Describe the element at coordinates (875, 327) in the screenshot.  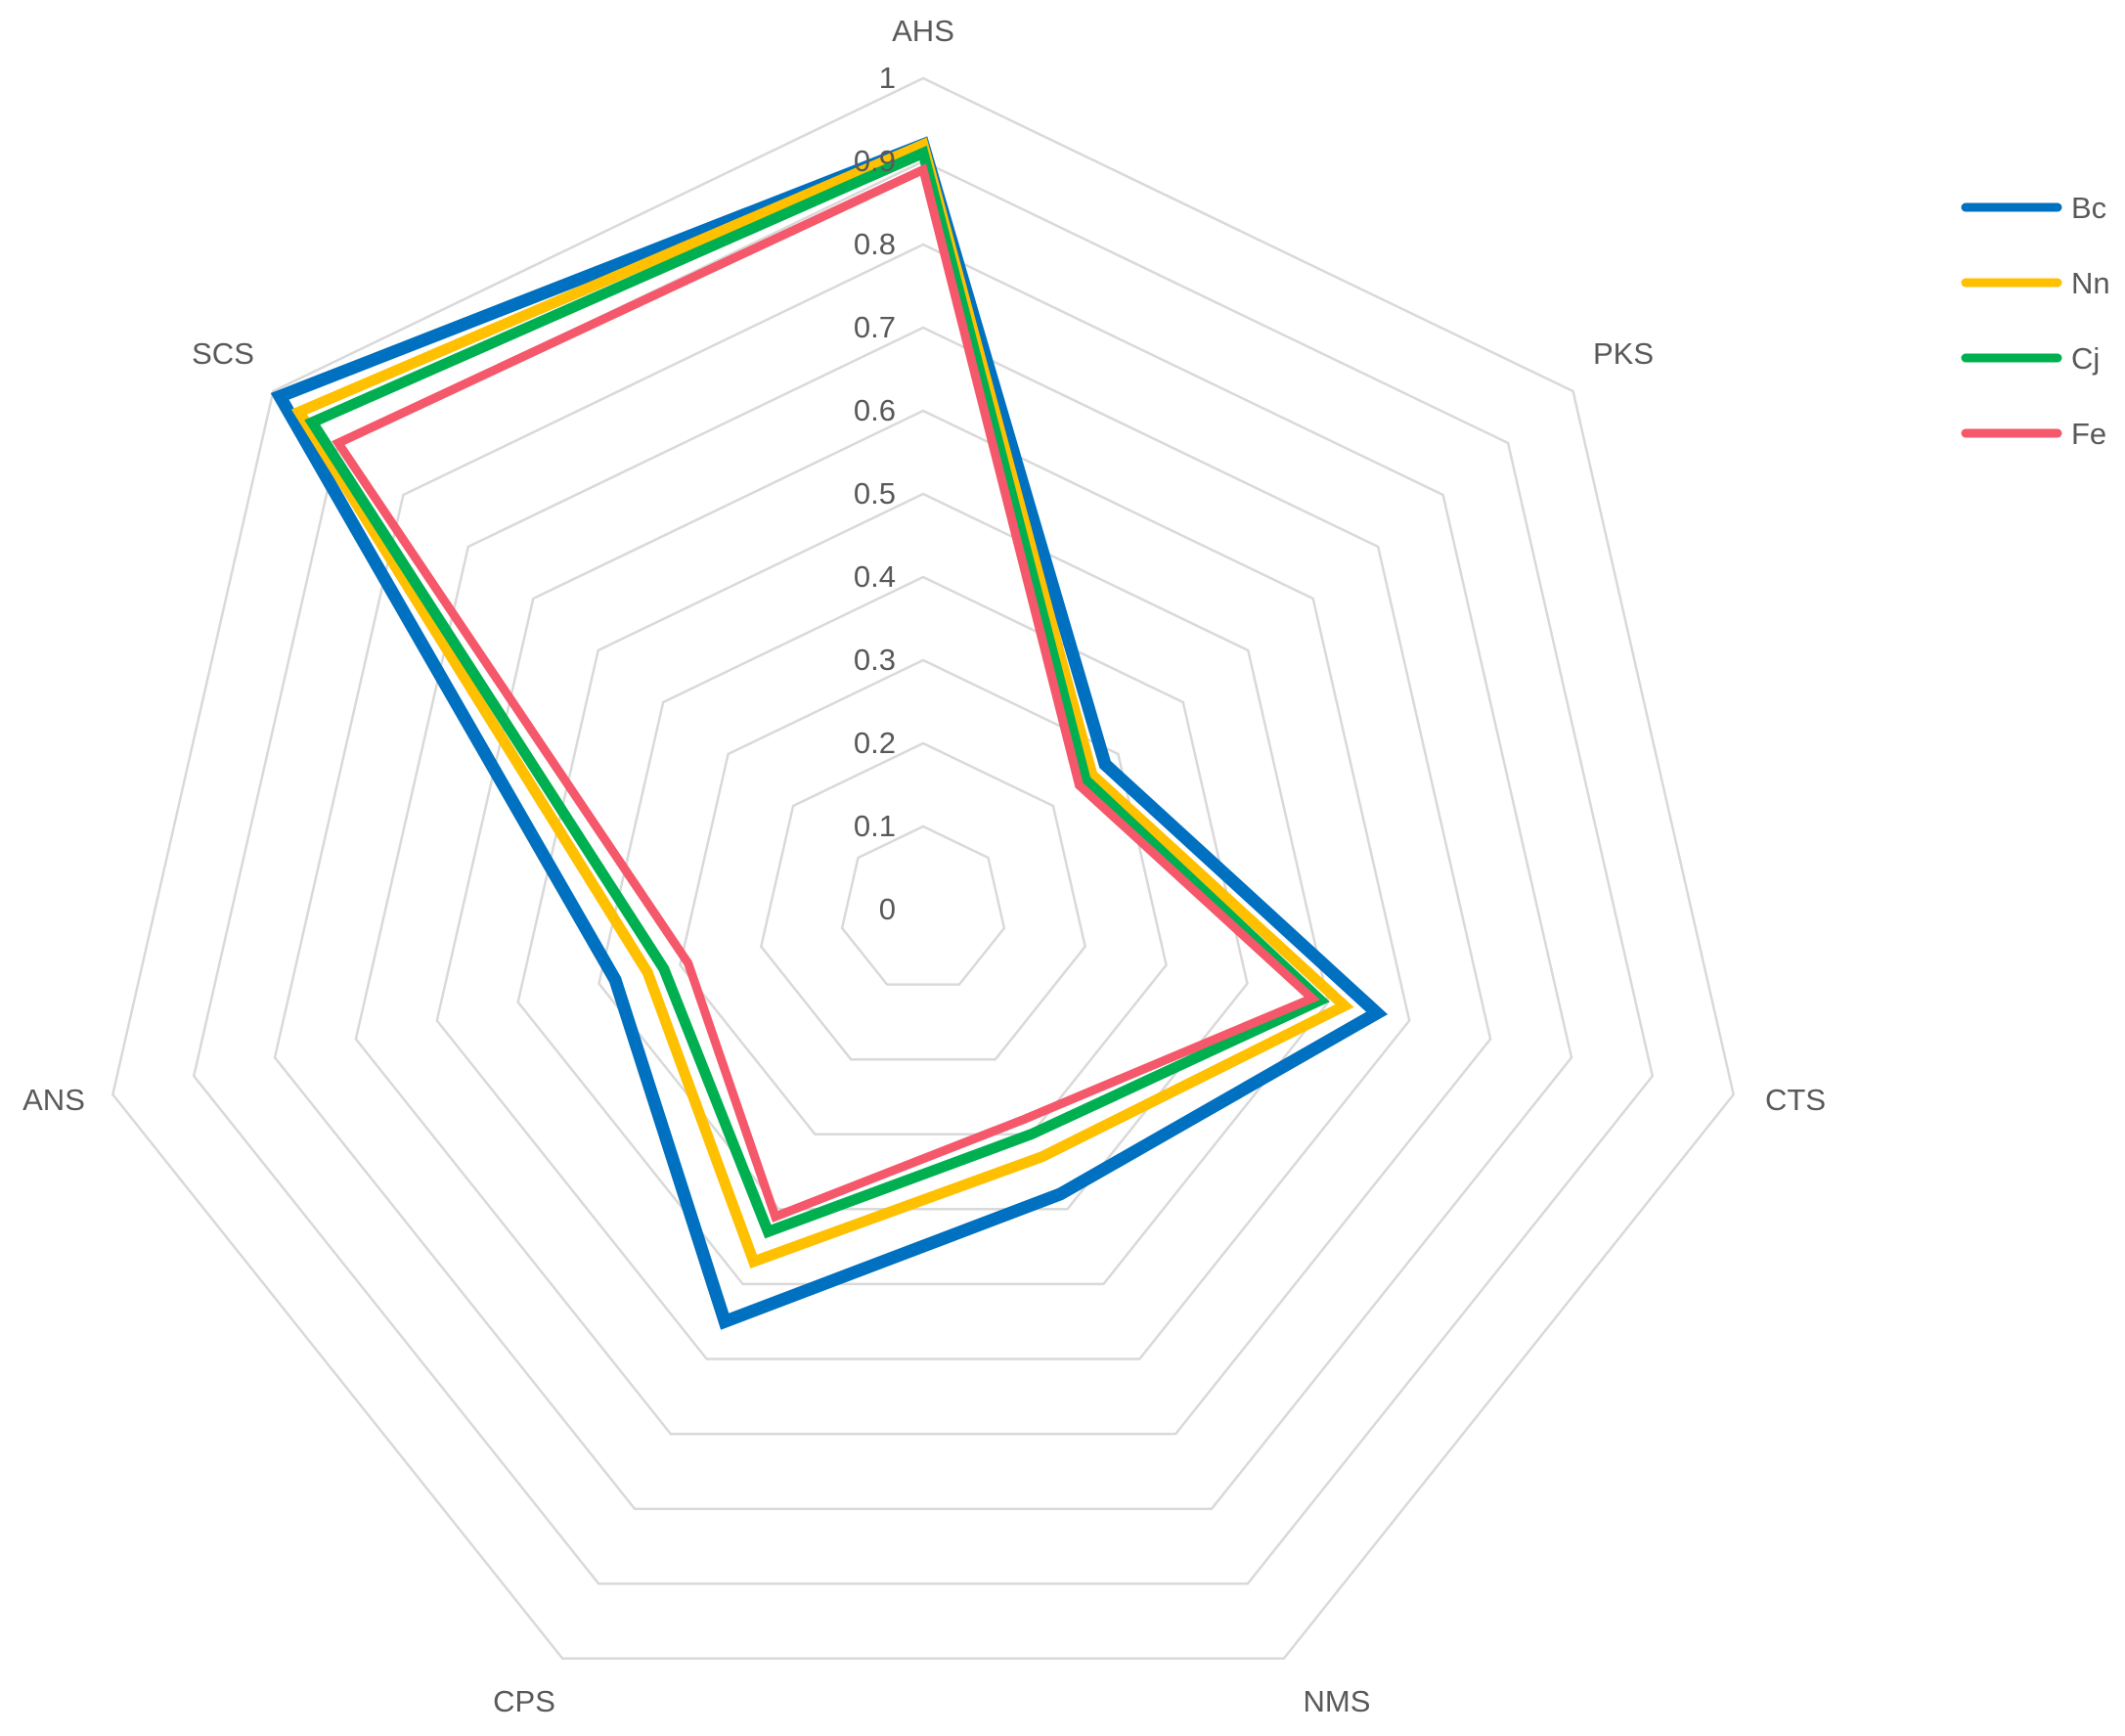
I see `tick-label: 0.7` at that location.